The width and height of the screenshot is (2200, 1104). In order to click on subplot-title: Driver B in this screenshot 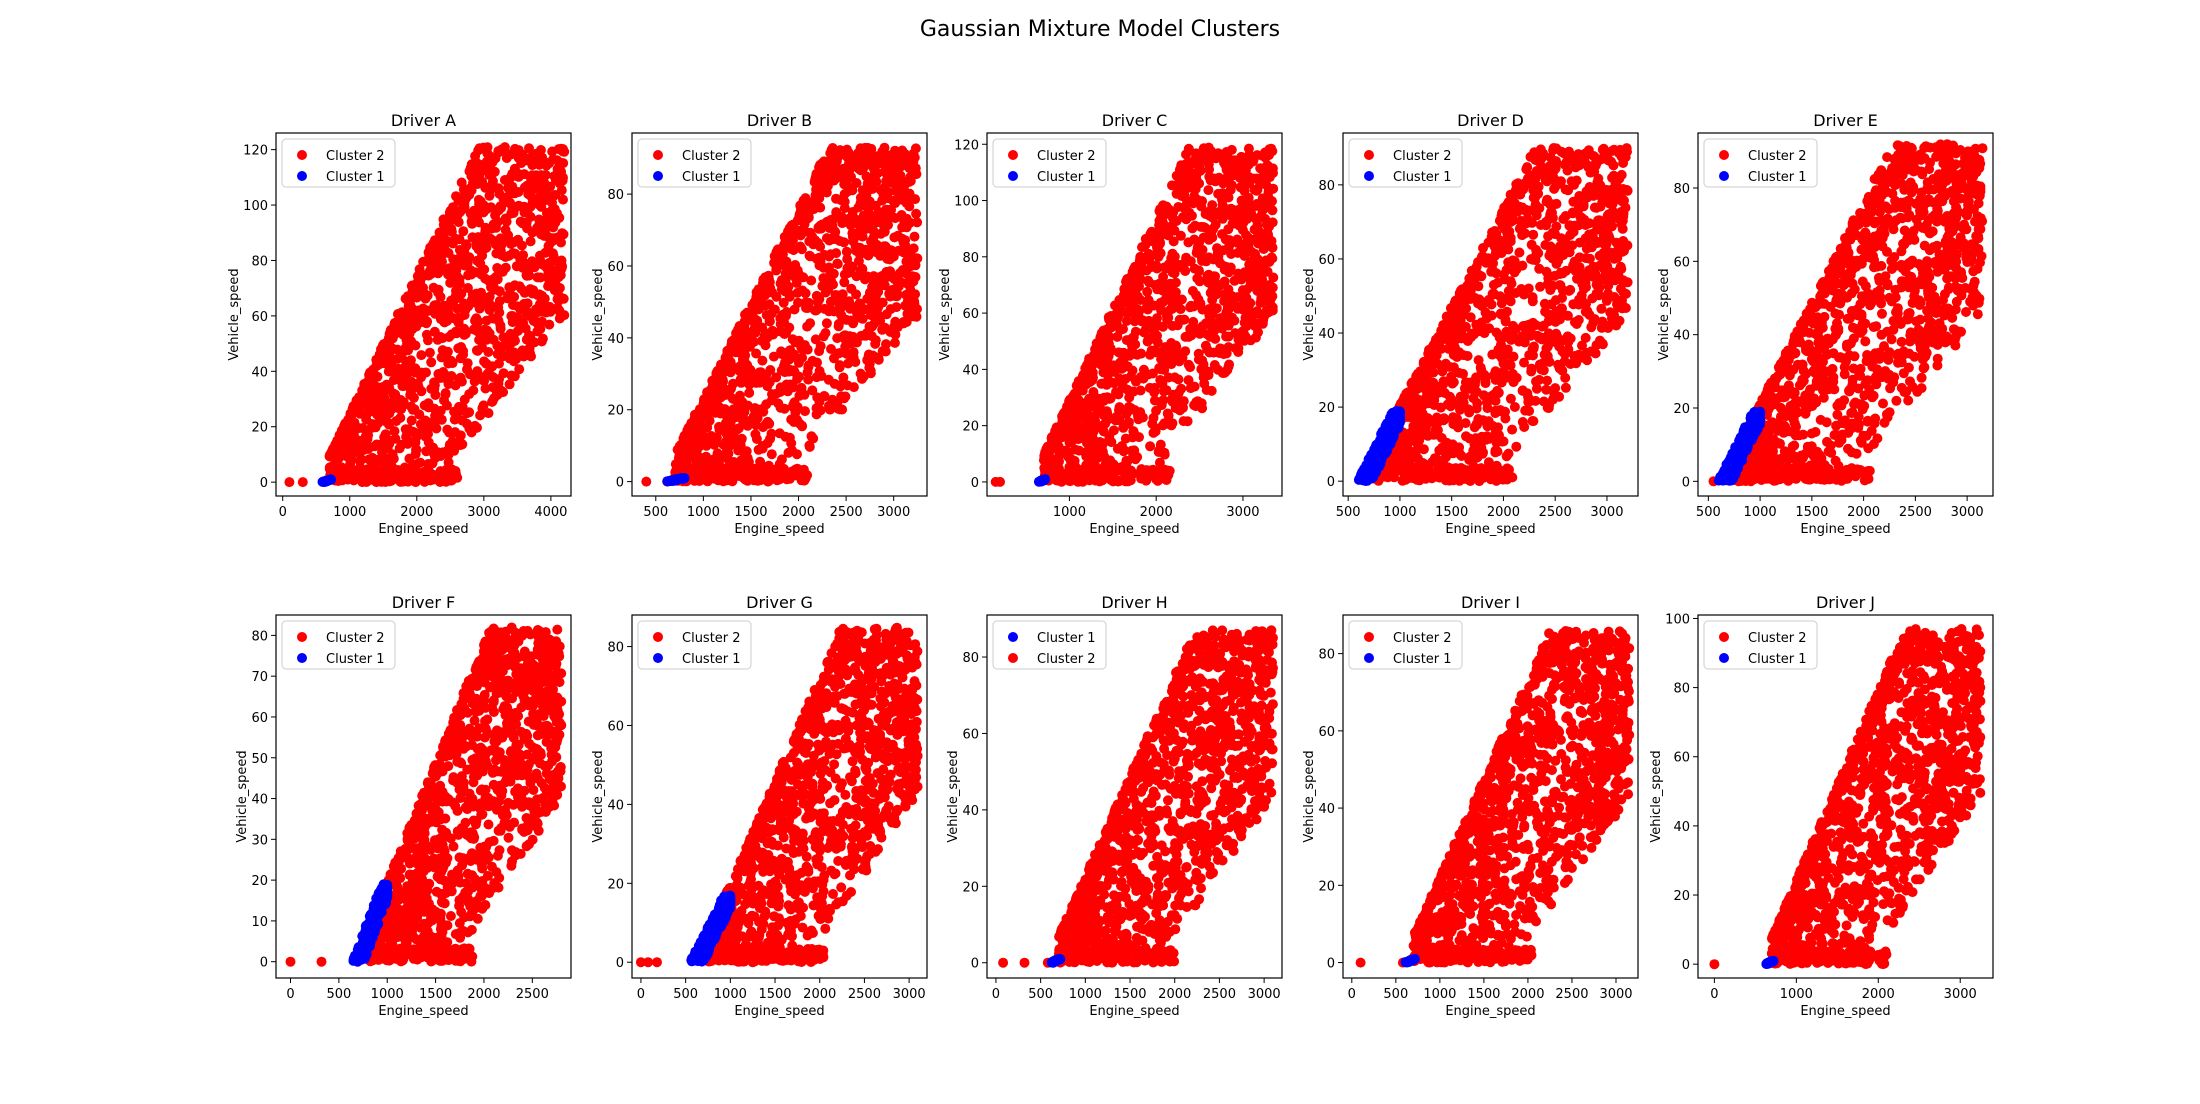, I will do `click(779, 120)`.